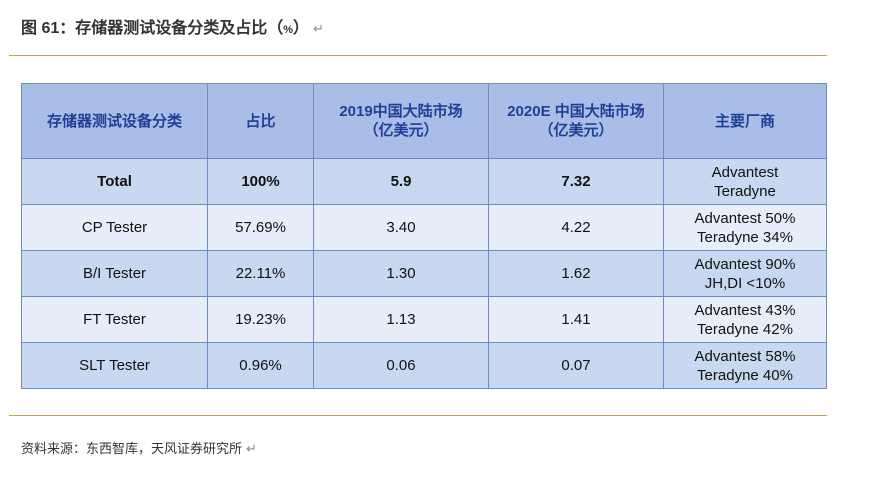 Image resolution: width=869 pixels, height=479 pixels. I want to click on cell-market-2020: 7.32, so click(576, 181).